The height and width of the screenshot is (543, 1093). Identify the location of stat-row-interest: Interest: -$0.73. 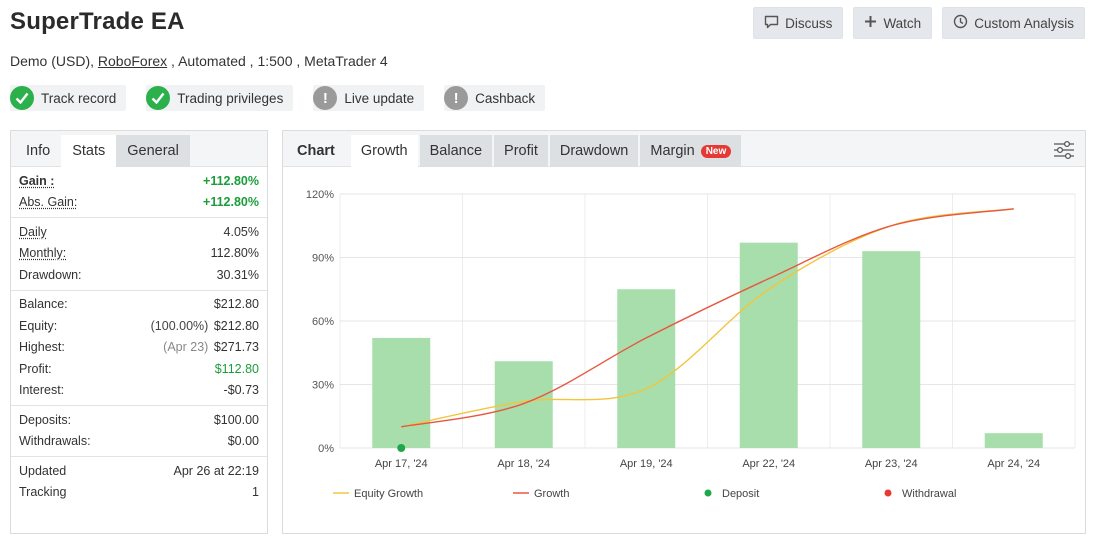
(139, 391).